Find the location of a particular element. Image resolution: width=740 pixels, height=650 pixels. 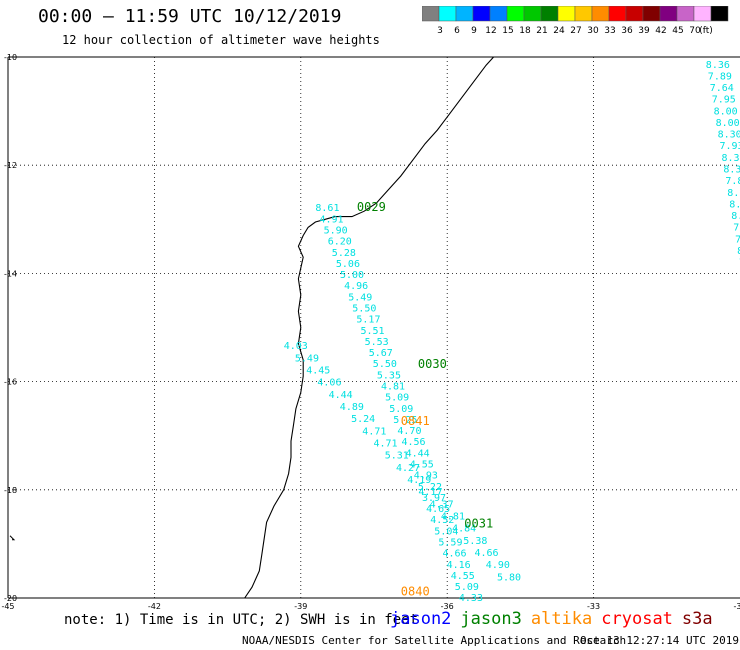

color-scale-tick-label: 45 is located at coordinates (677, 31).